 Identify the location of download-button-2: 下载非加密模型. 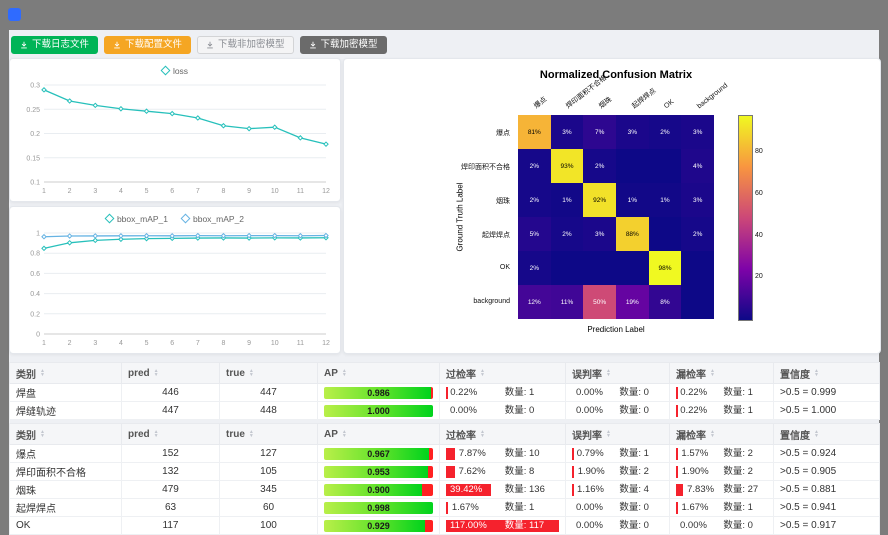
(245, 45).